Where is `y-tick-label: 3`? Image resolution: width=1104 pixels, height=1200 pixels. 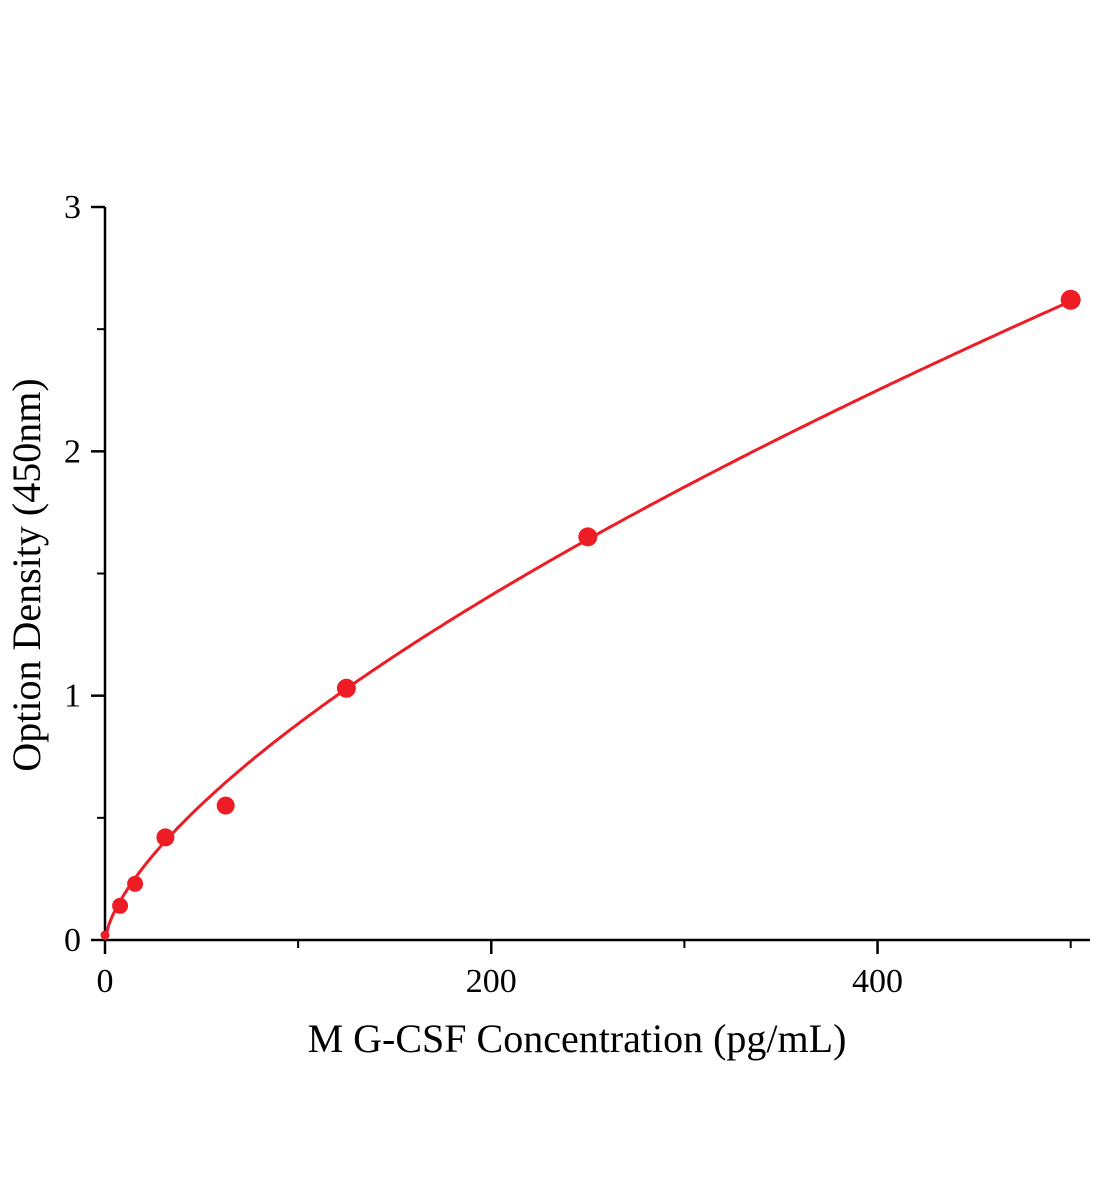 y-tick-label: 3 is located at coordinates (72, 207).